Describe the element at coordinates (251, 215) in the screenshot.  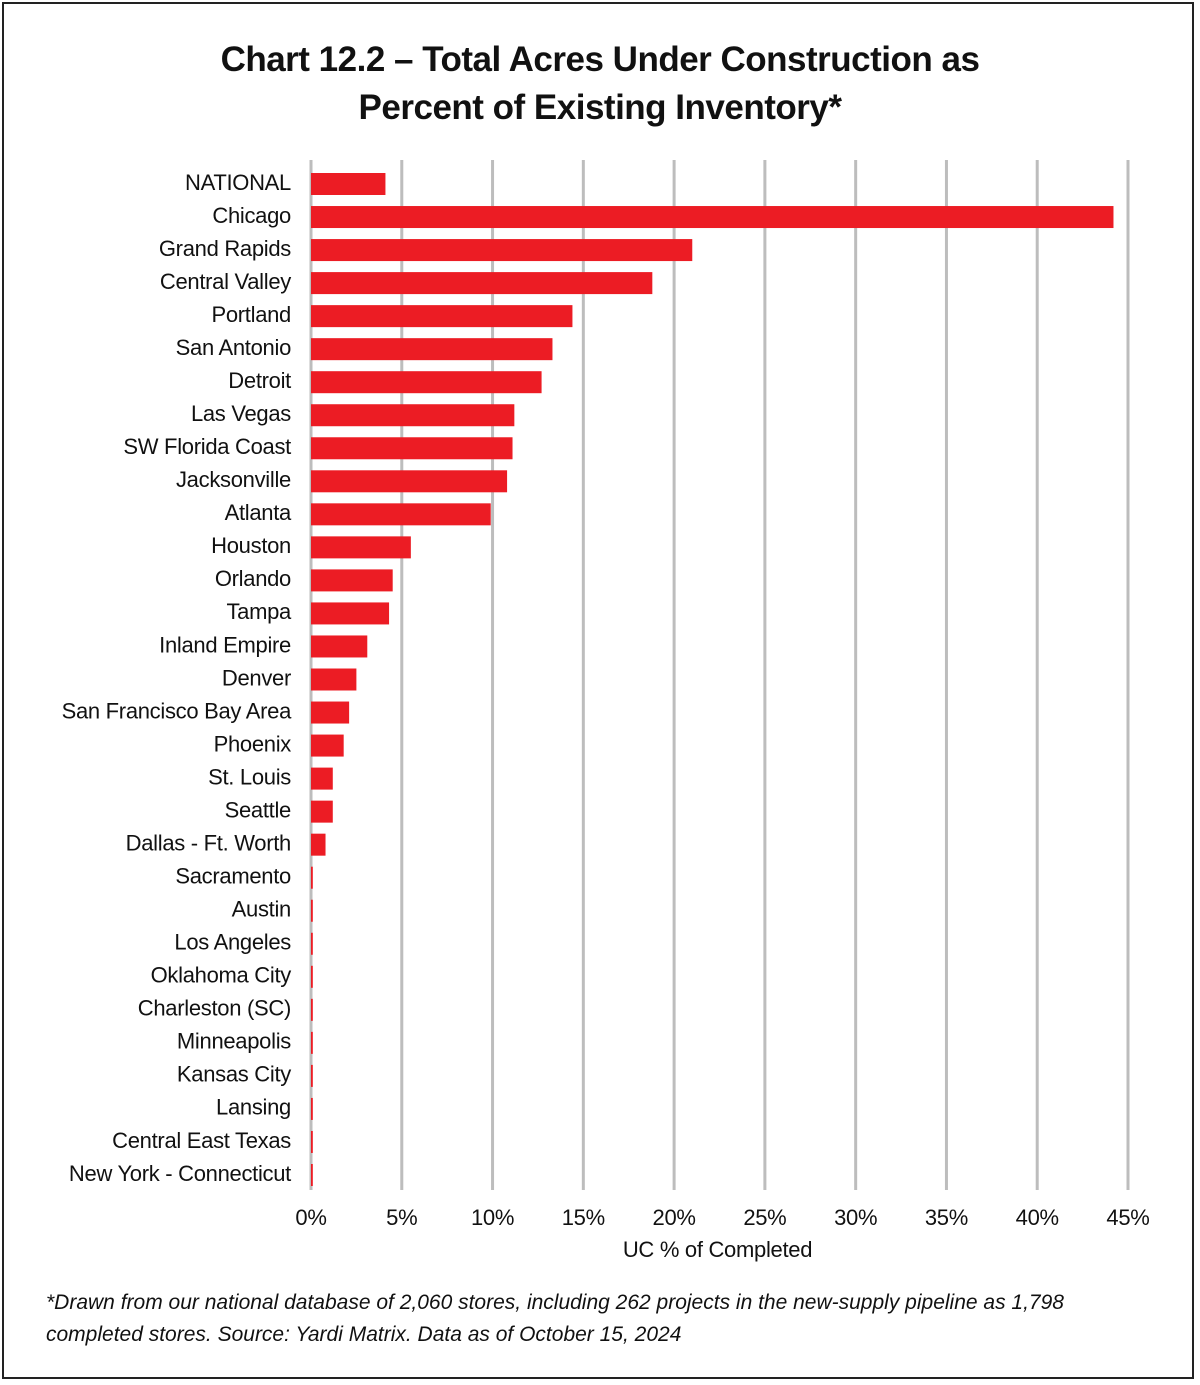
I see `y-tick-label: Chicago` at that location.